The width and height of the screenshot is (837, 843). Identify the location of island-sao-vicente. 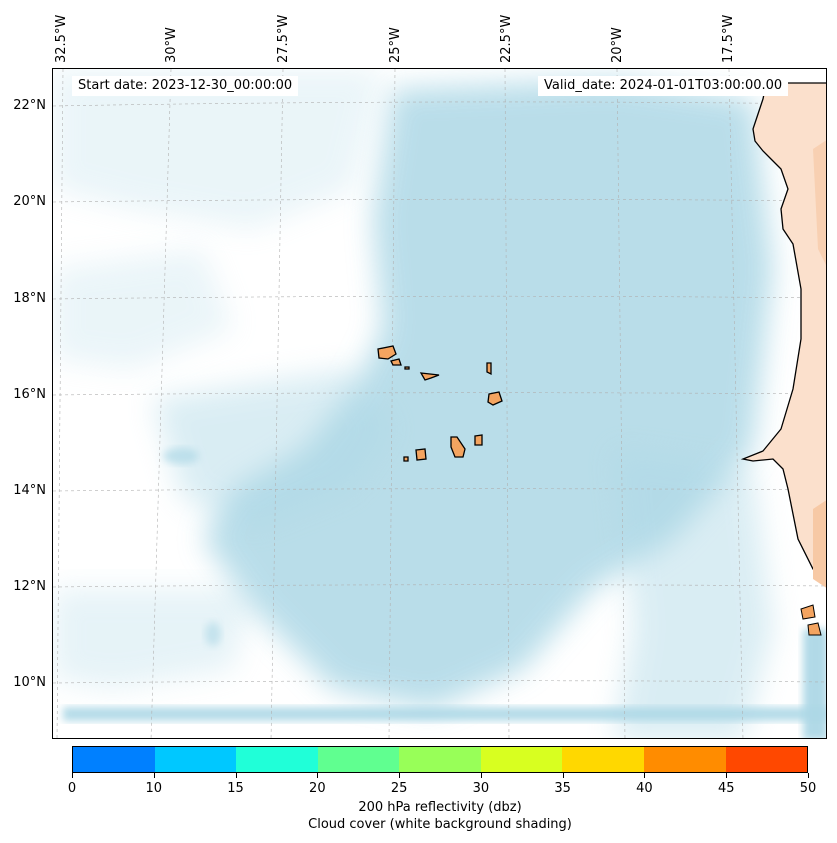
(396, 362).